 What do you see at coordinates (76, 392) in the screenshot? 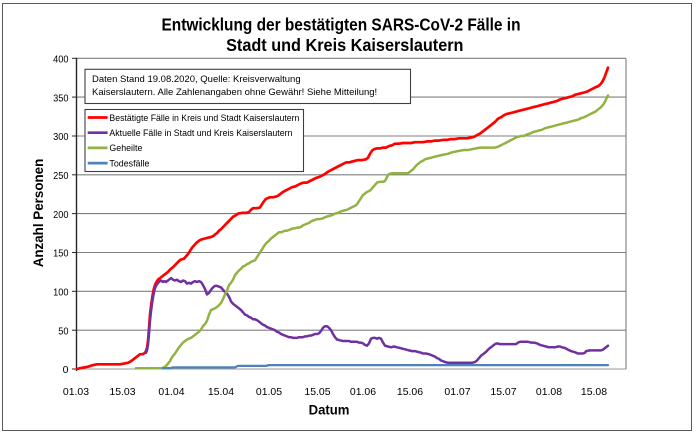
I see `svg-text: 01.03` at bounding box center [76, 392].